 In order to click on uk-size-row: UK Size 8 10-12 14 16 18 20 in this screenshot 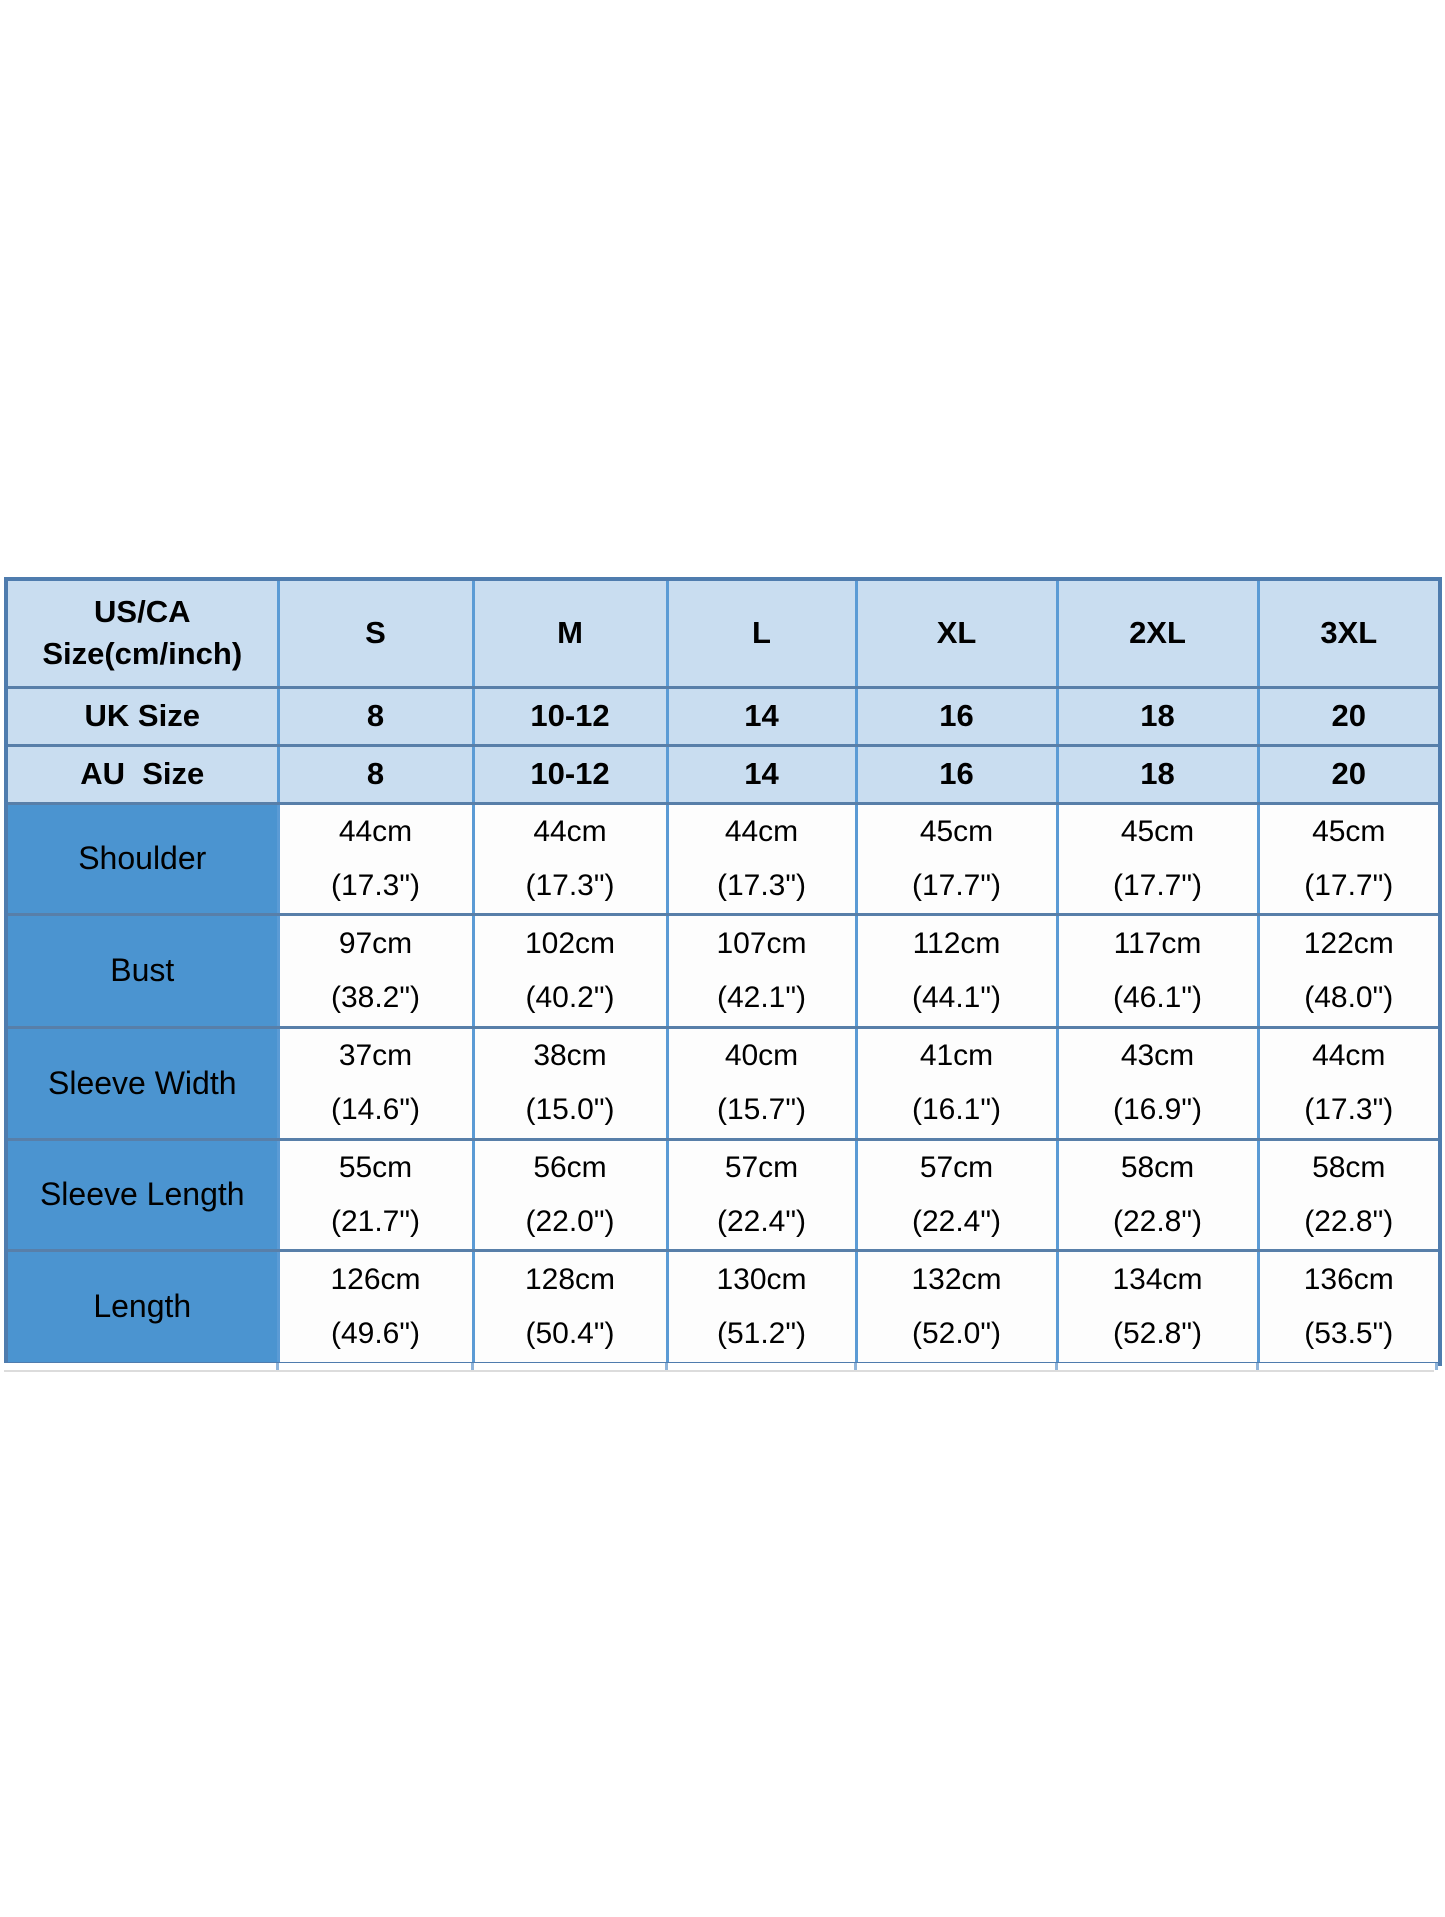, I will do `click(723, 716)`.